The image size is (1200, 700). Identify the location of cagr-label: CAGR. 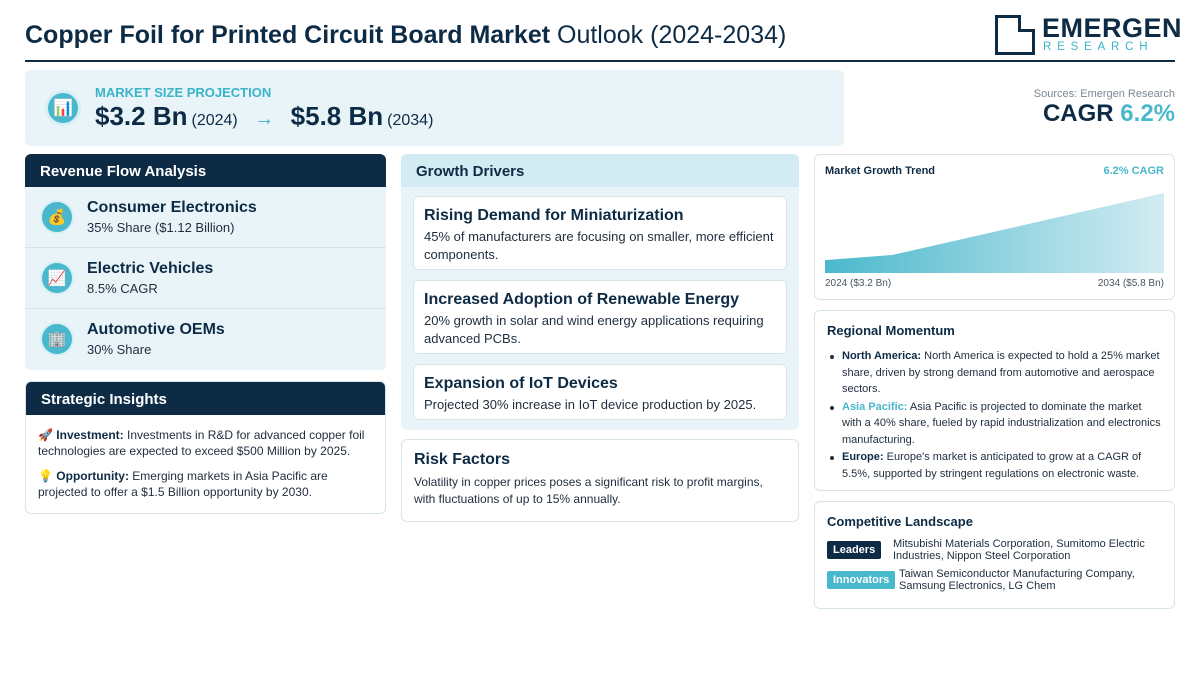
(1078, 113).